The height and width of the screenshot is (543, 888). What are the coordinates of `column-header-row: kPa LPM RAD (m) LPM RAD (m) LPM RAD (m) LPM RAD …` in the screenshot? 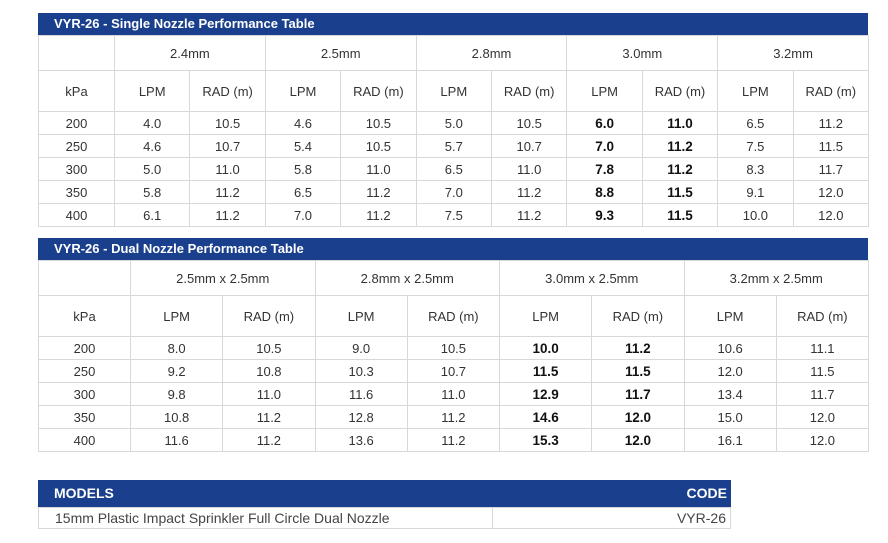 It's located at (453, 91).